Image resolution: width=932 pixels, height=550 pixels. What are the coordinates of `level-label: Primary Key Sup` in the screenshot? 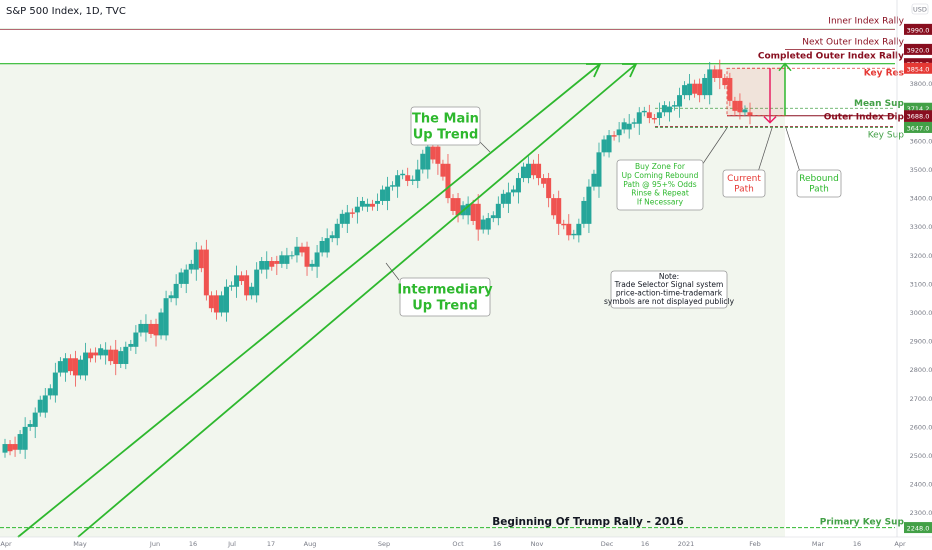 It's located at (862, 523).